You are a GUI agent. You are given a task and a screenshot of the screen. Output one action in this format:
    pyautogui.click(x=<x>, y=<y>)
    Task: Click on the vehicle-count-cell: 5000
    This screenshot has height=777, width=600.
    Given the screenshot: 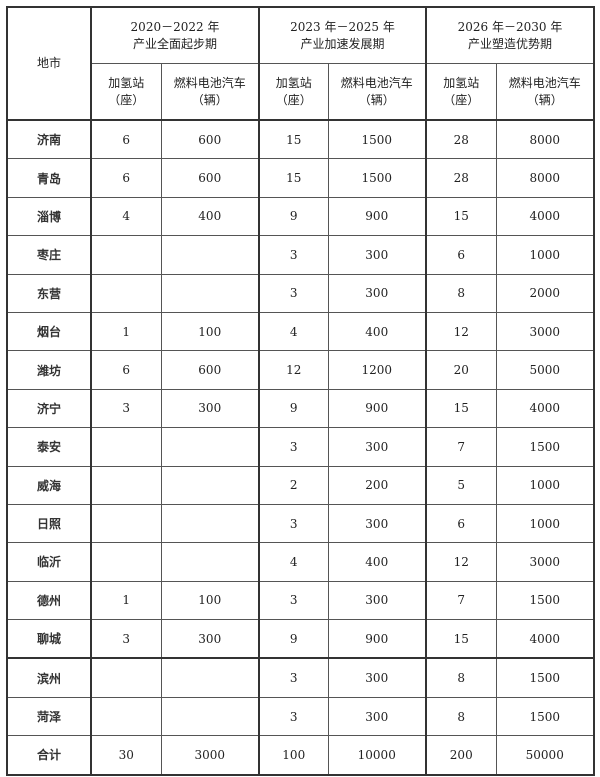 What is the action you would take?
    pyautogui.click(x=545, y=370)
    